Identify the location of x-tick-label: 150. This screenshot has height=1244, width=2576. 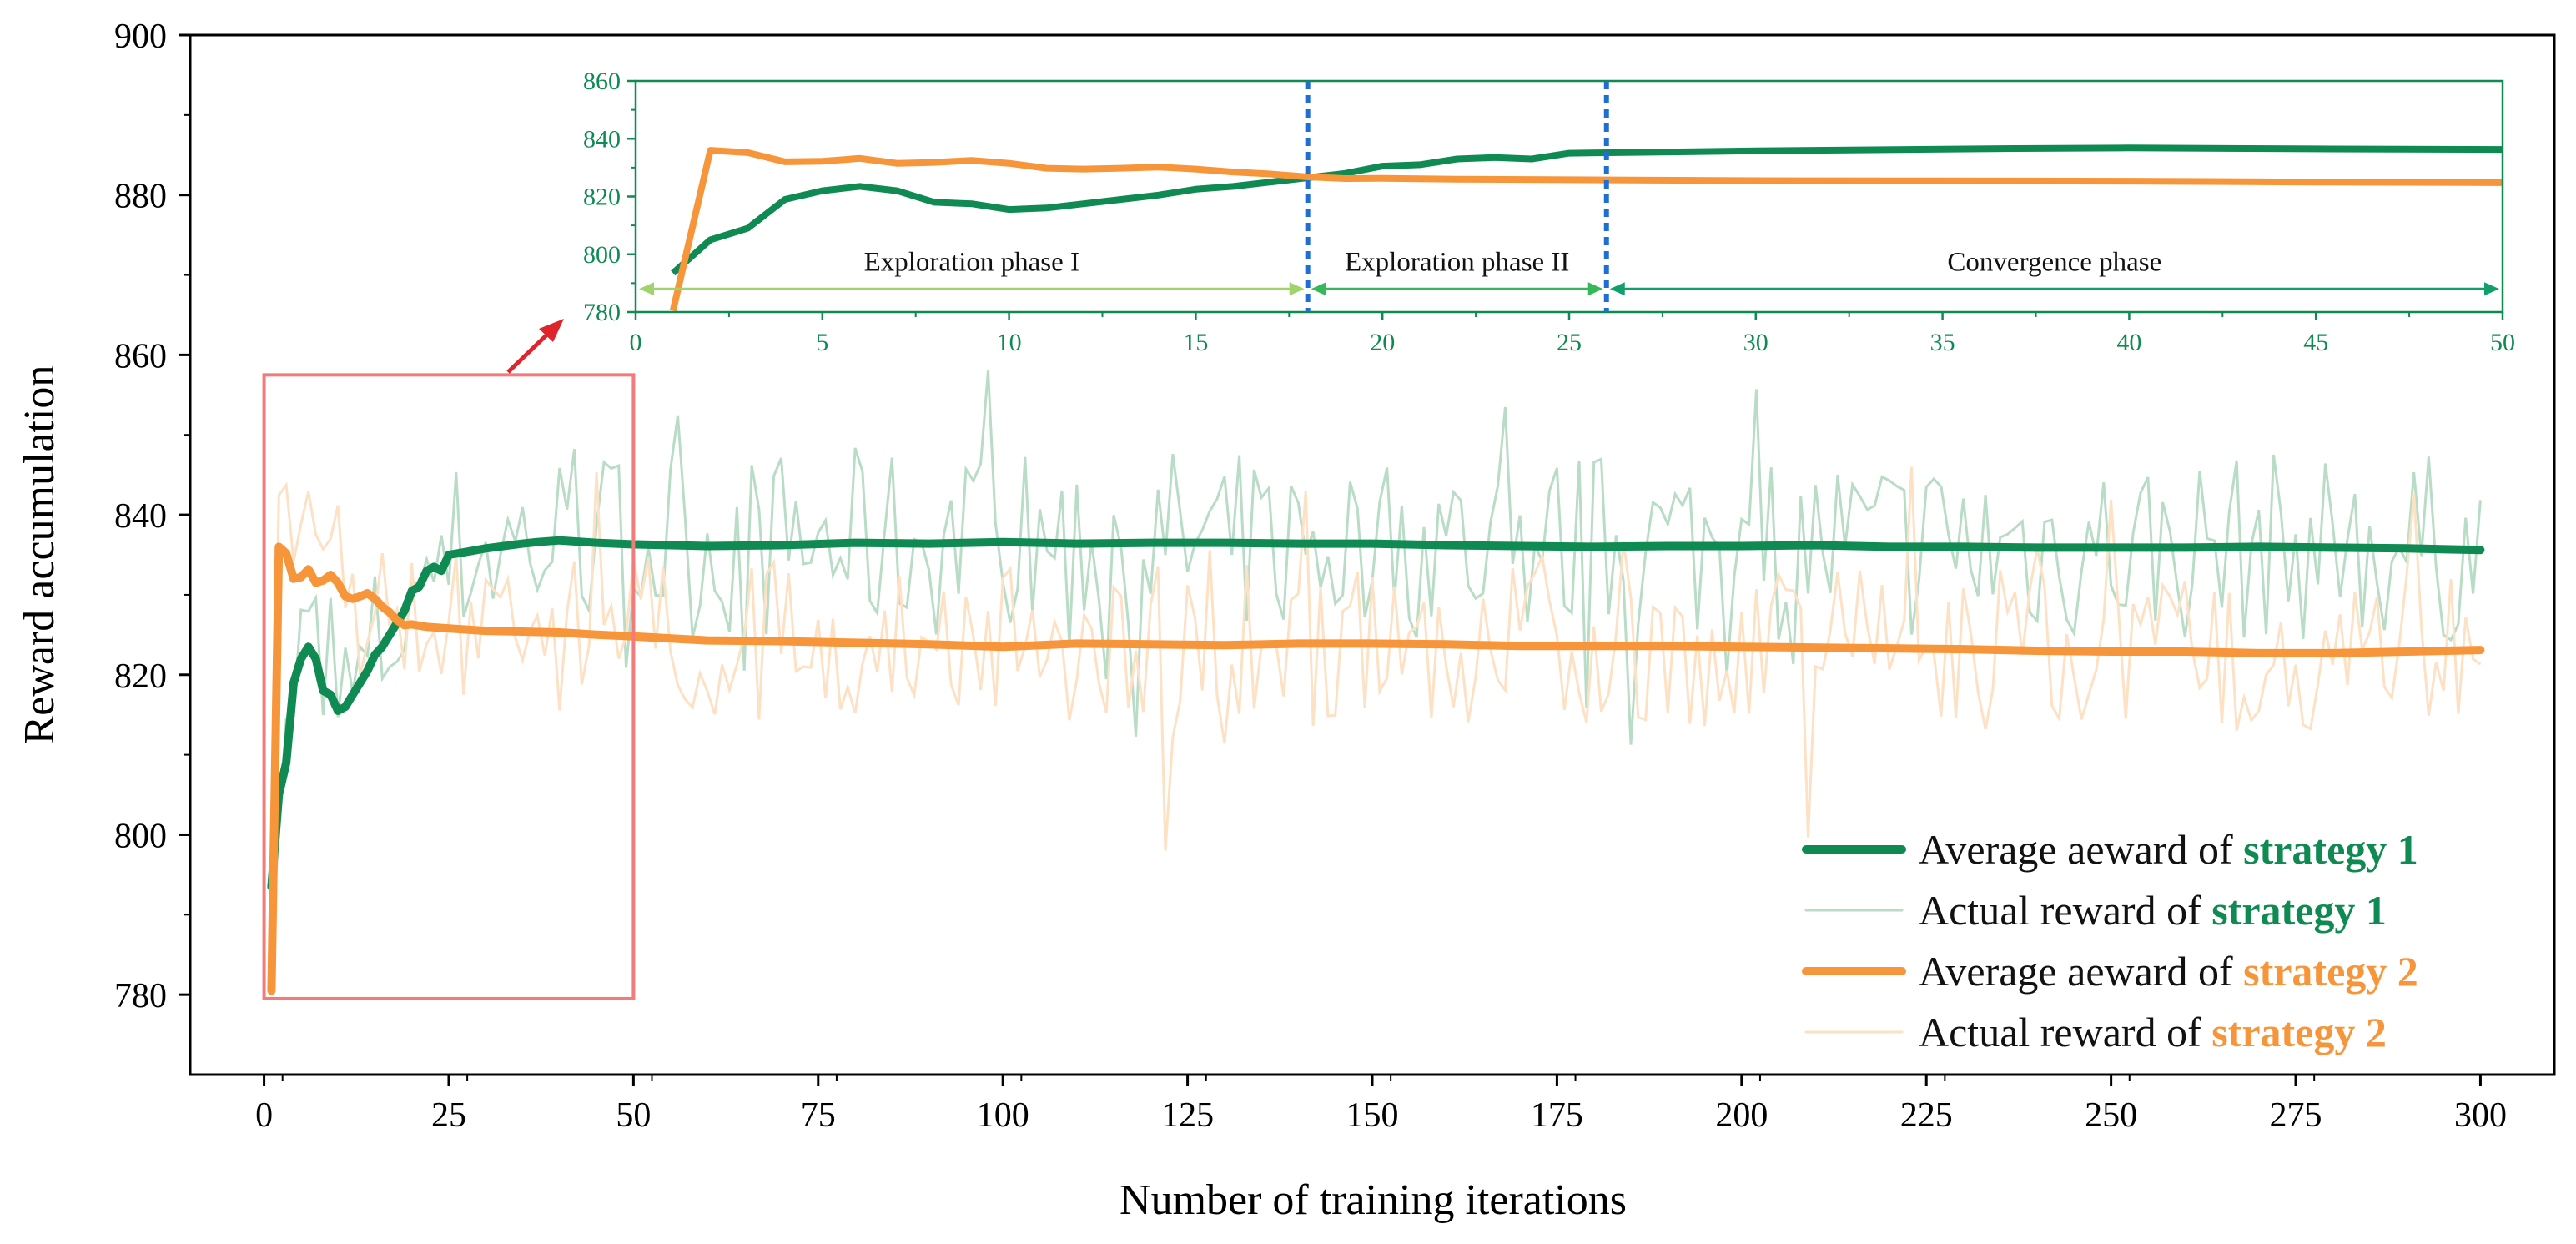
(1372, 1115).